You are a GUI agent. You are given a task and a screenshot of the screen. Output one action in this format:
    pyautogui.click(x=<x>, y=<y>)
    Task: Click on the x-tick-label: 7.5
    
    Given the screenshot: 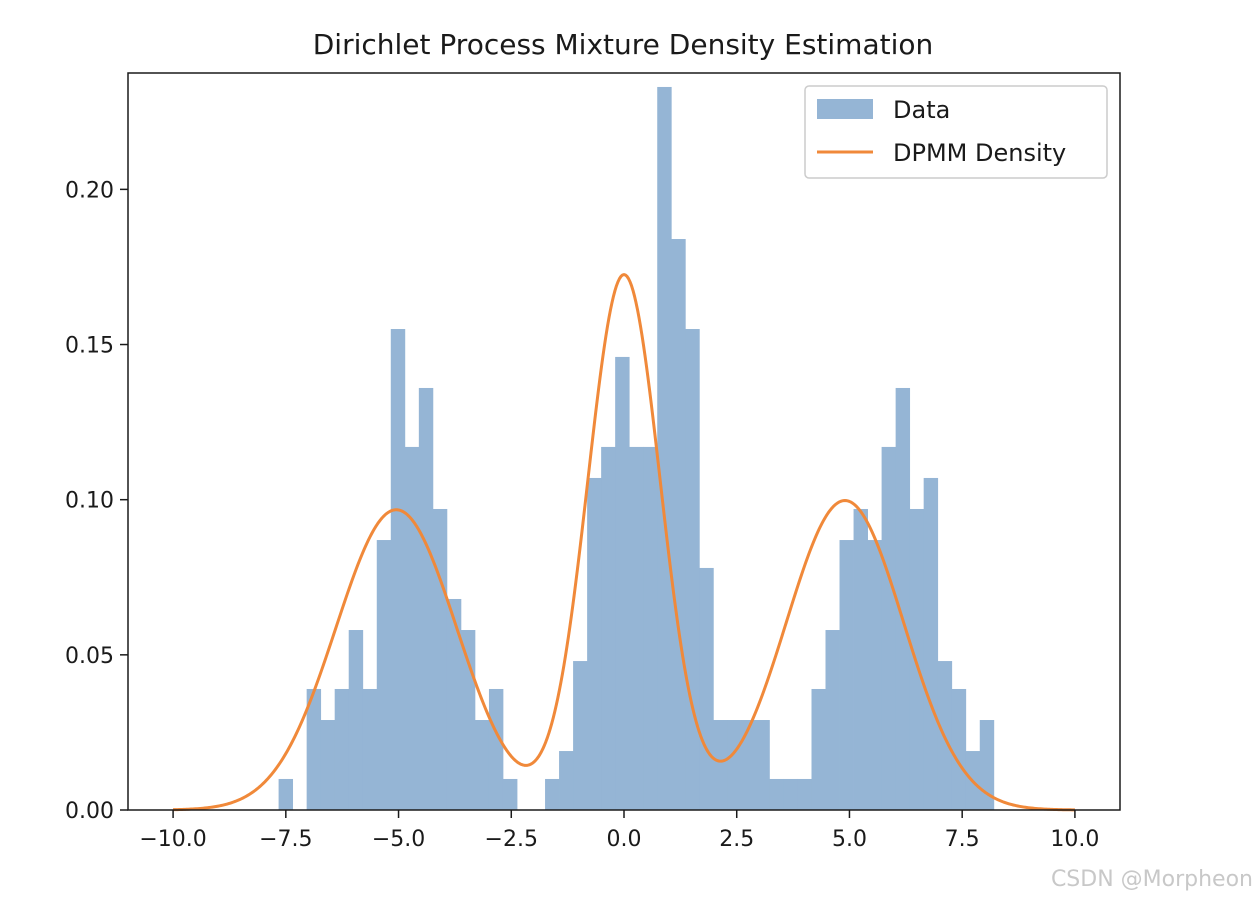 What is the action you would take?
    pyautogui.click(x=962, y=839)
    